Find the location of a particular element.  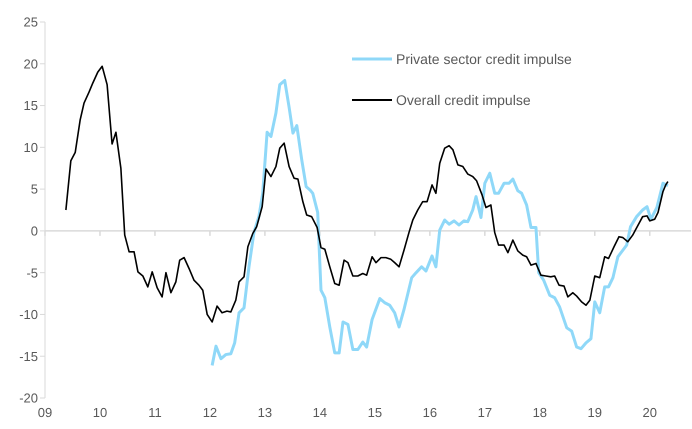

y-tick-label: 25 is located at coordinates (31, 22).